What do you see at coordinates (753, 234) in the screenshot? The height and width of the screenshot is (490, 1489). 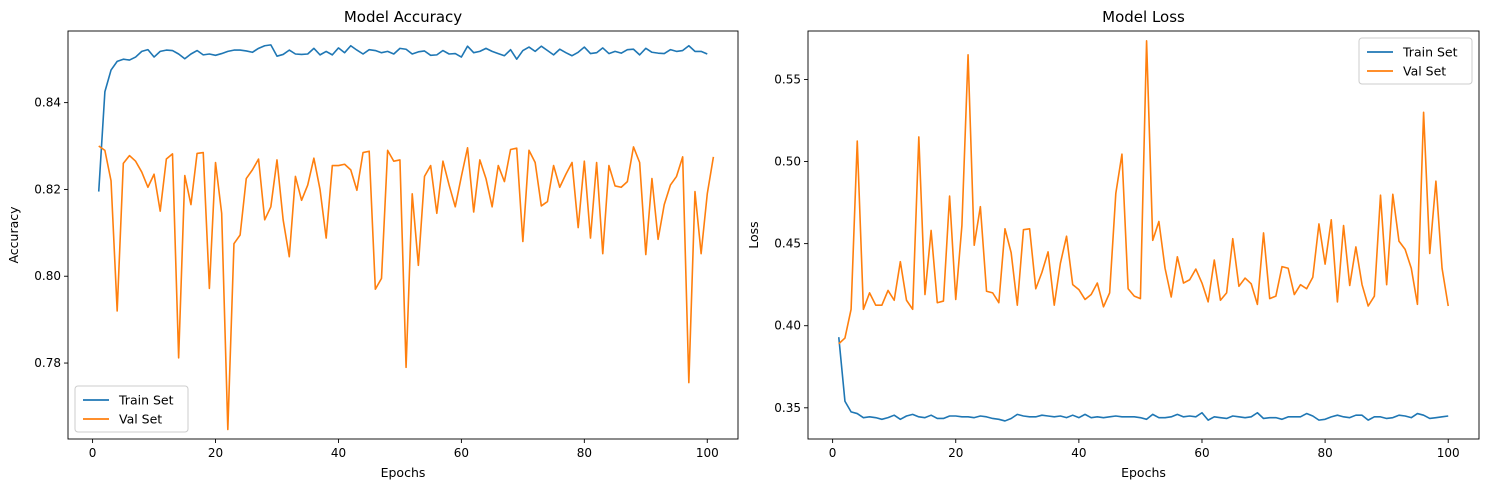 I see `y-axis-label: Loss` at bounding box center [753, 234].